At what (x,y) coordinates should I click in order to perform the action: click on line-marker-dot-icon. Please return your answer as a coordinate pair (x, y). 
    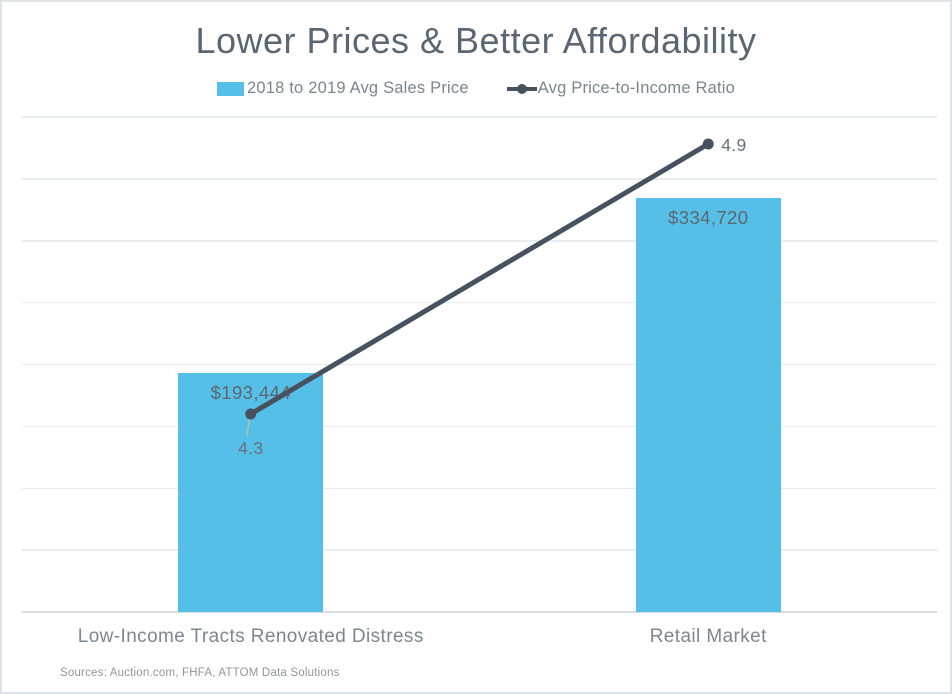
    Looking at the image, I should click on (521, 88).